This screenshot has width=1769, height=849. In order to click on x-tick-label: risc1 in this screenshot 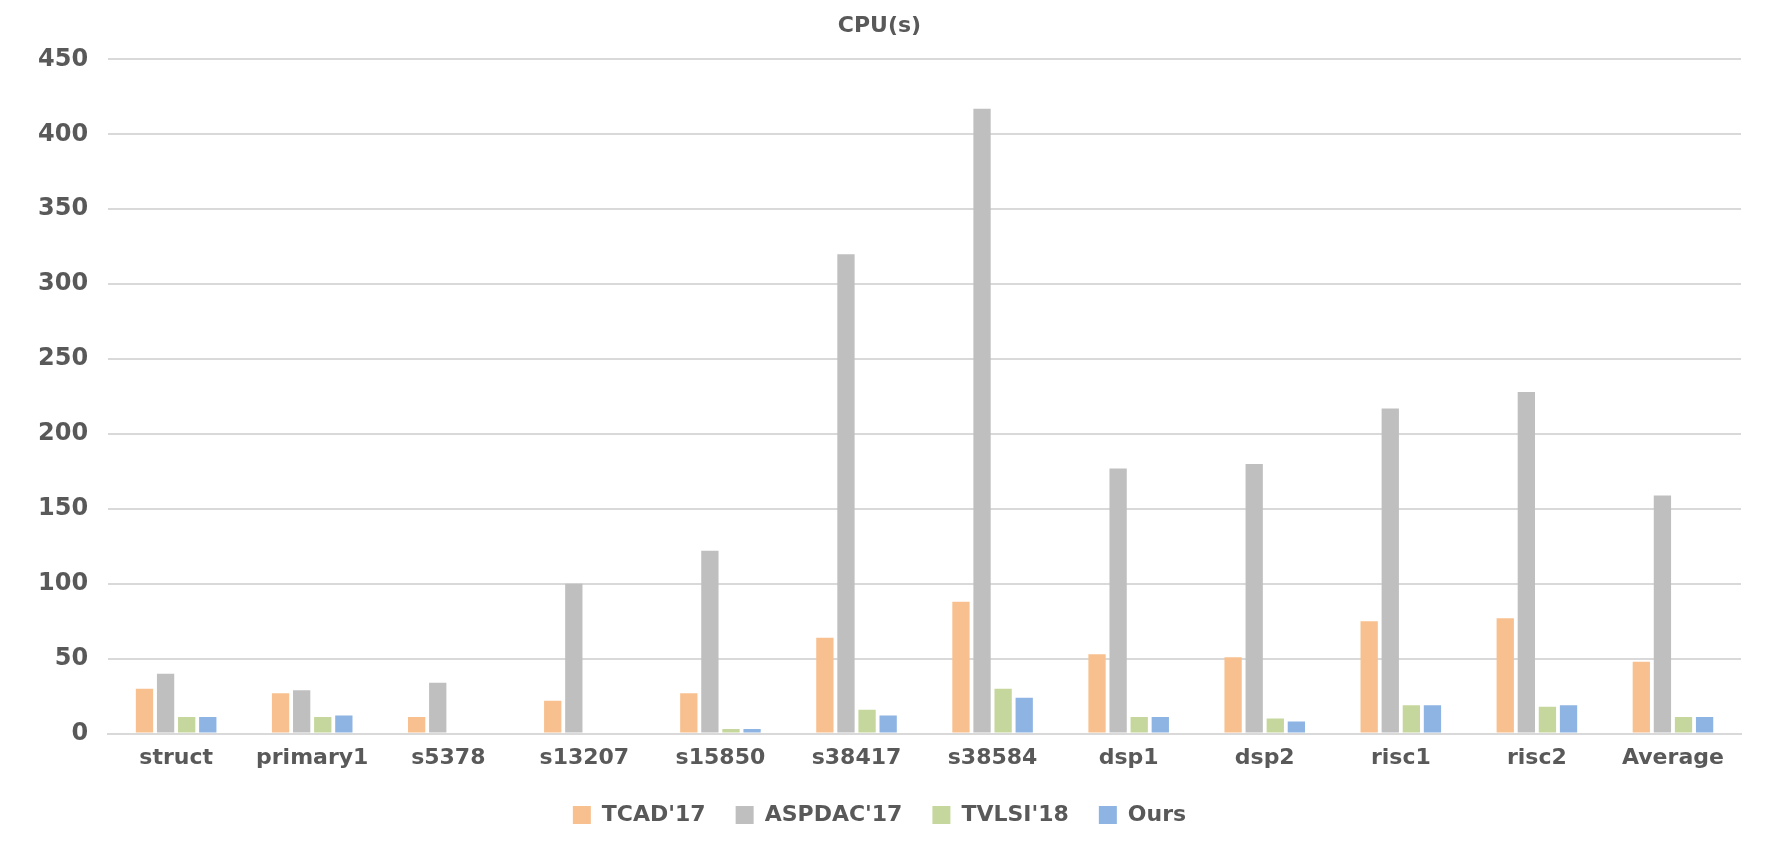, I will do `click(1400, 756)`.